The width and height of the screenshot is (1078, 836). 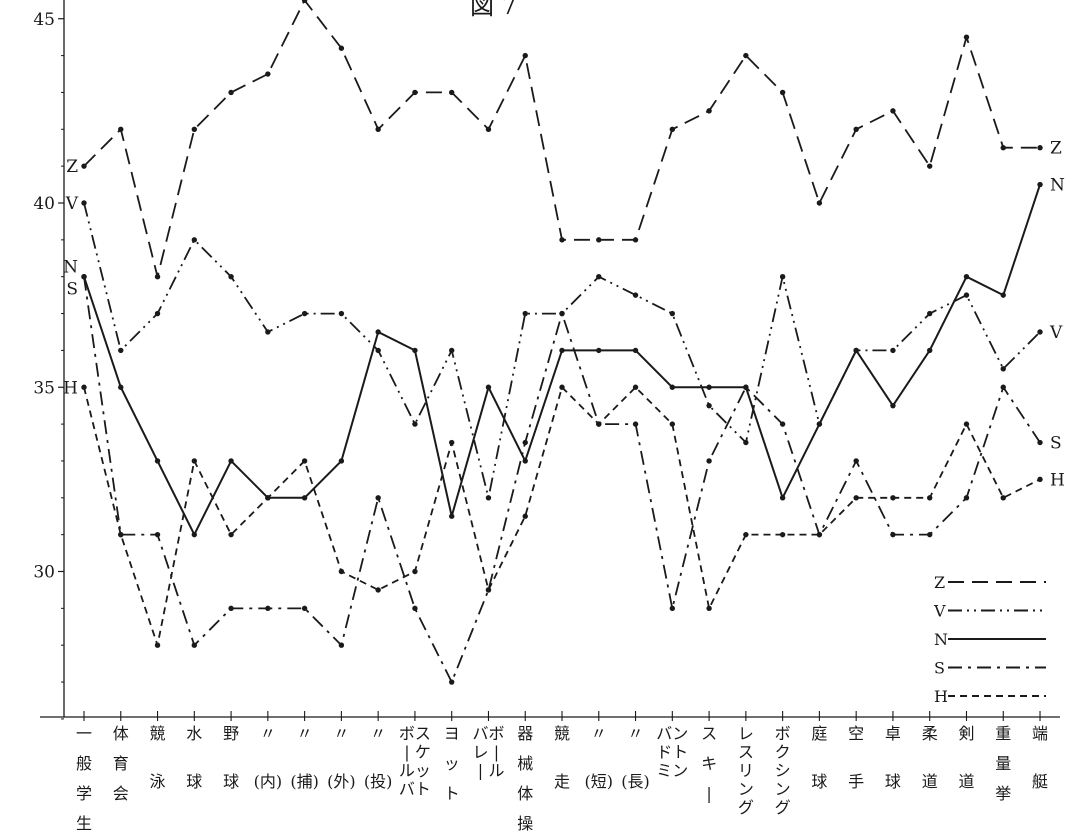 I want to click on category-char: 操, so click(x=525, y=823).